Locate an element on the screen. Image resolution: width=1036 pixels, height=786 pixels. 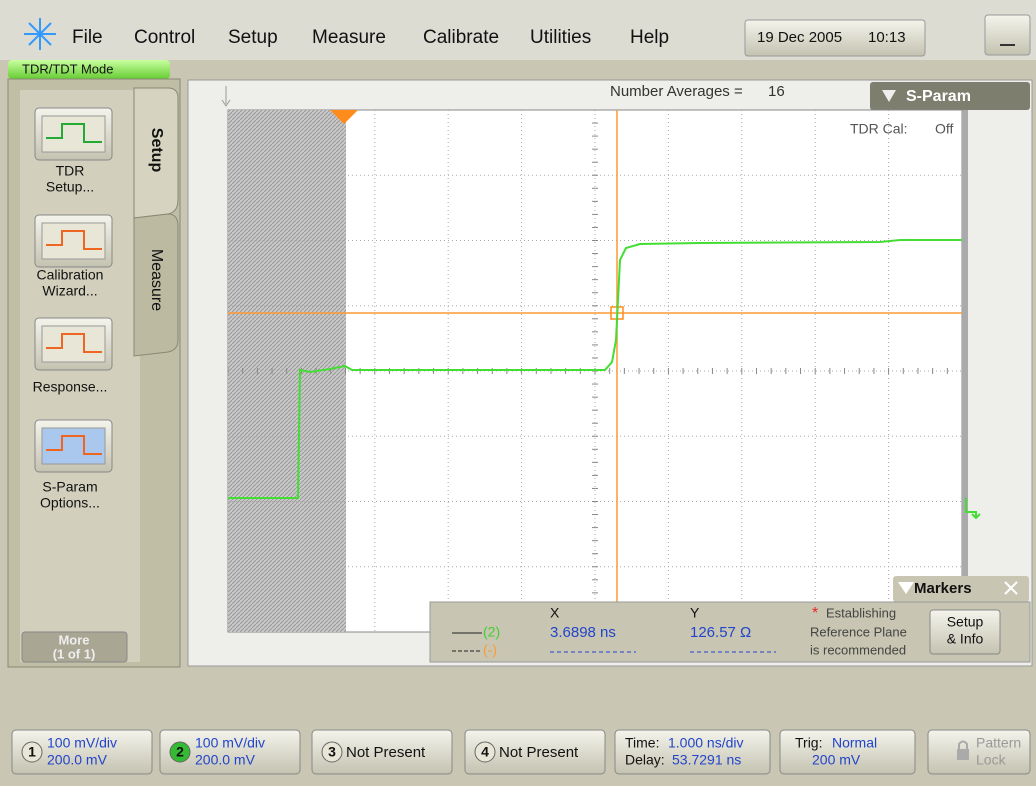
more-label: More is located at coordinates (73, 639).